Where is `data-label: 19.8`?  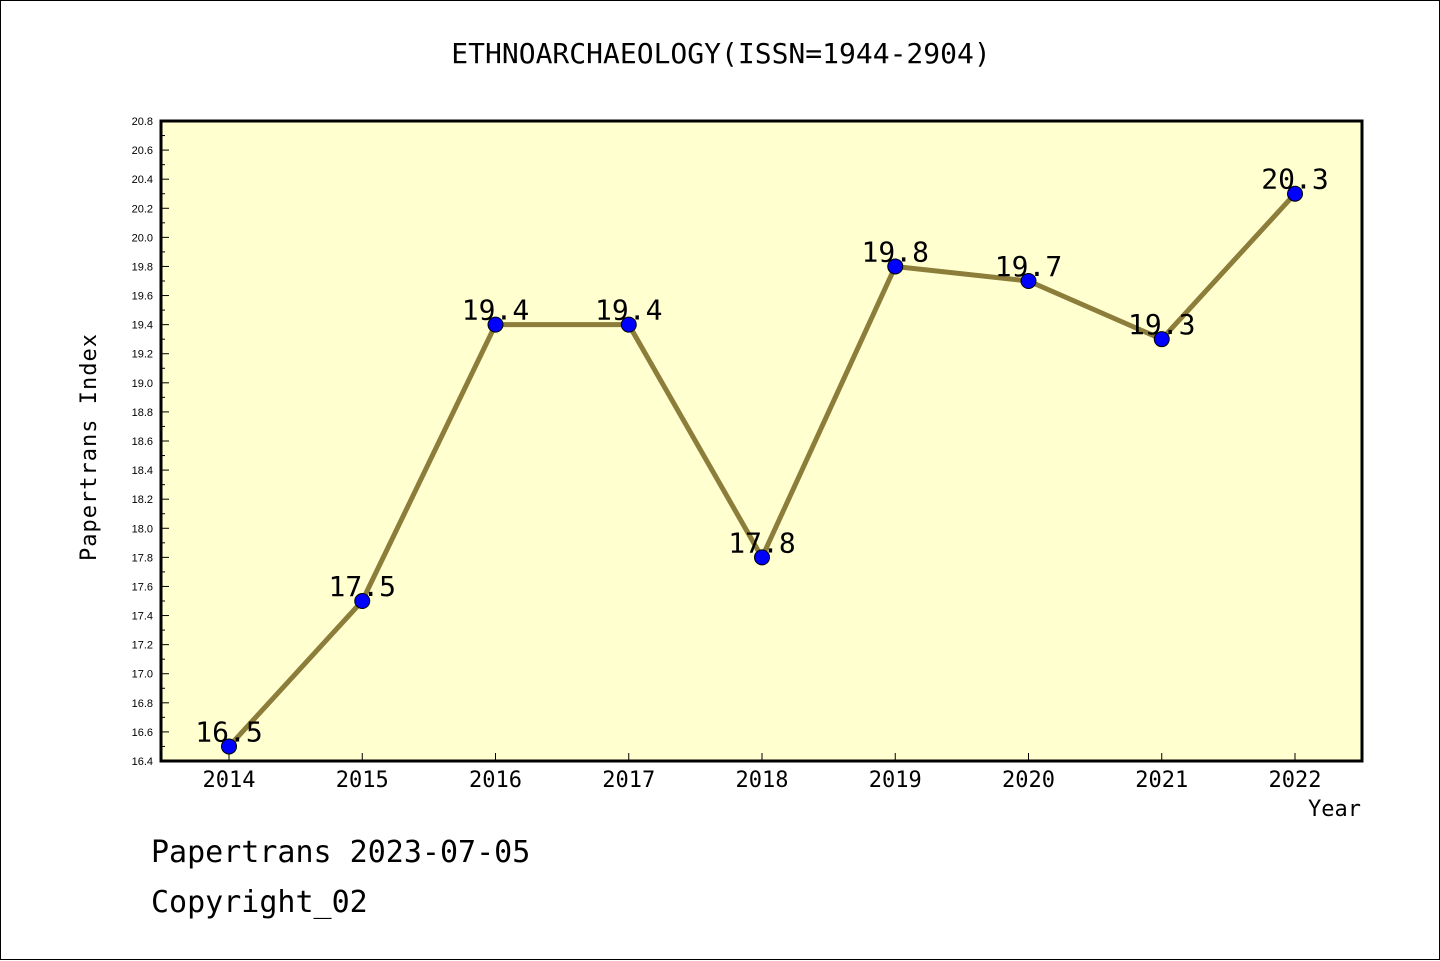 data-label: 19.8 is located at coordinates (895, 251).